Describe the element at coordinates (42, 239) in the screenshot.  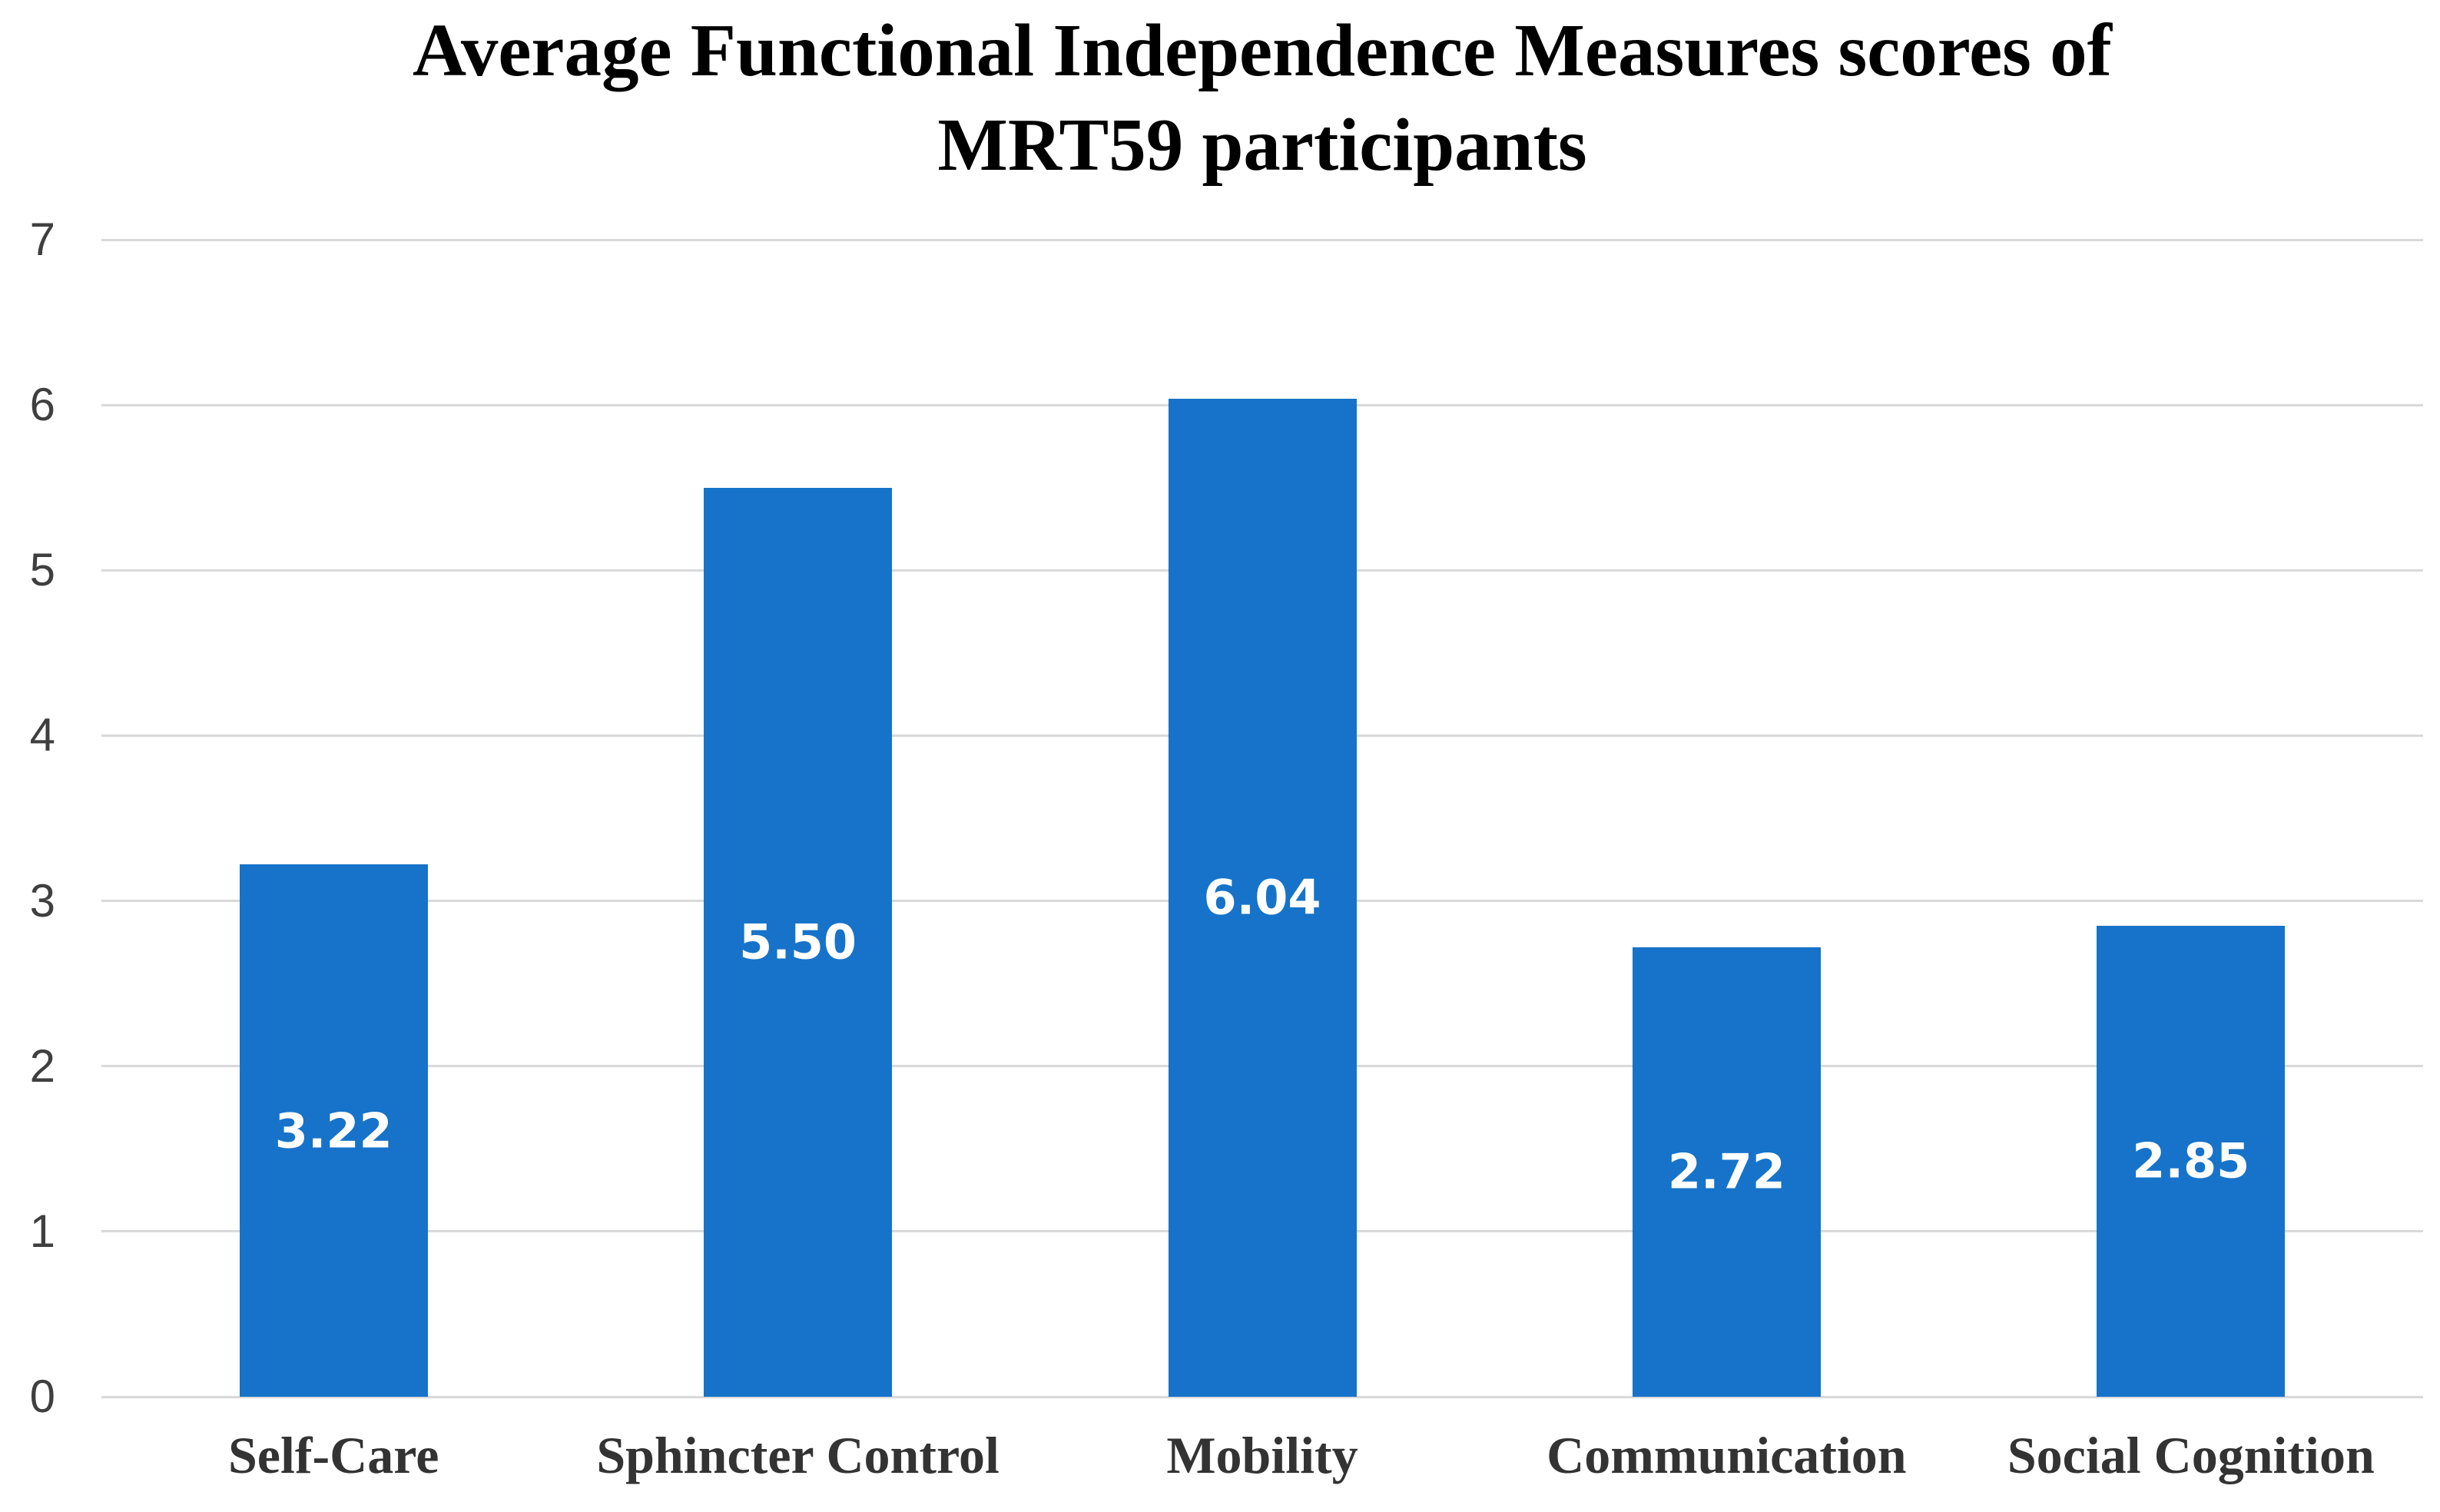
I see `y-axis-tick-label: 7` at that location.